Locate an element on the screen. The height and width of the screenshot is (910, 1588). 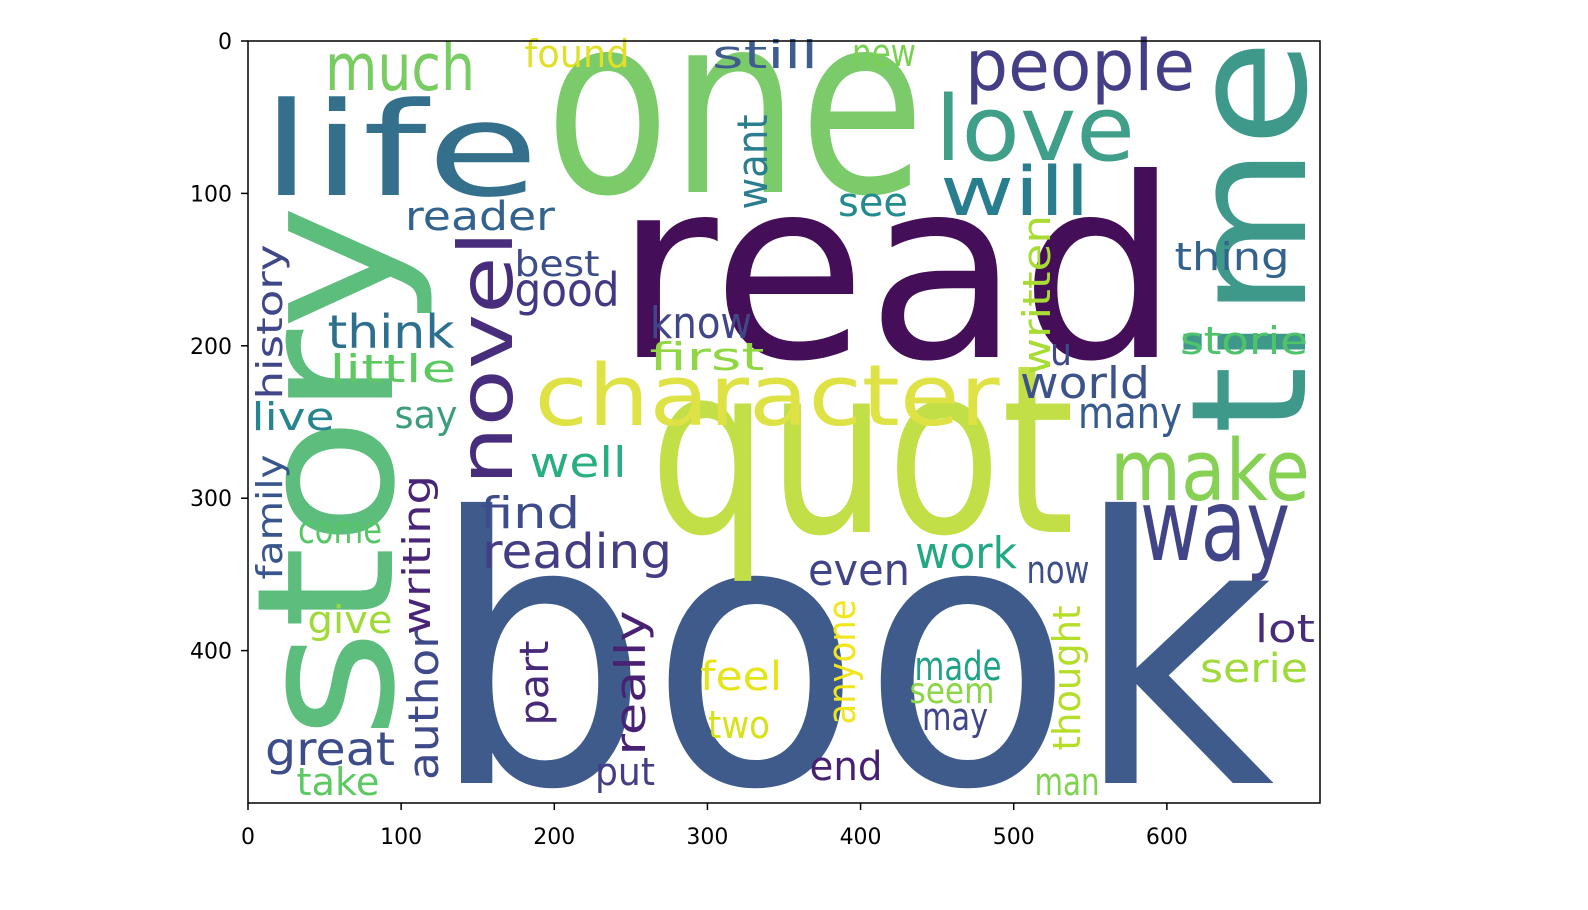
word: made is located at coordinates (958, 667).